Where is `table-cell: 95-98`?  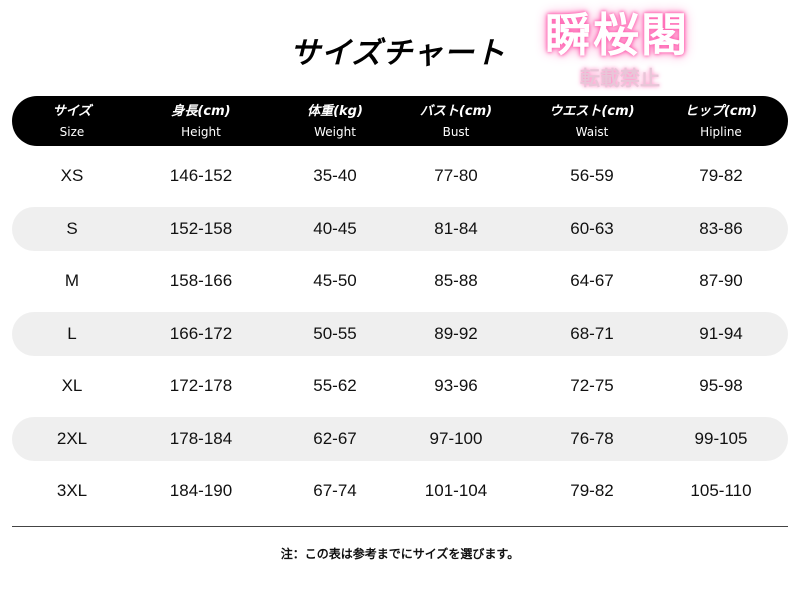 table-cell: 95-98 is located at coordinates (721, 385).